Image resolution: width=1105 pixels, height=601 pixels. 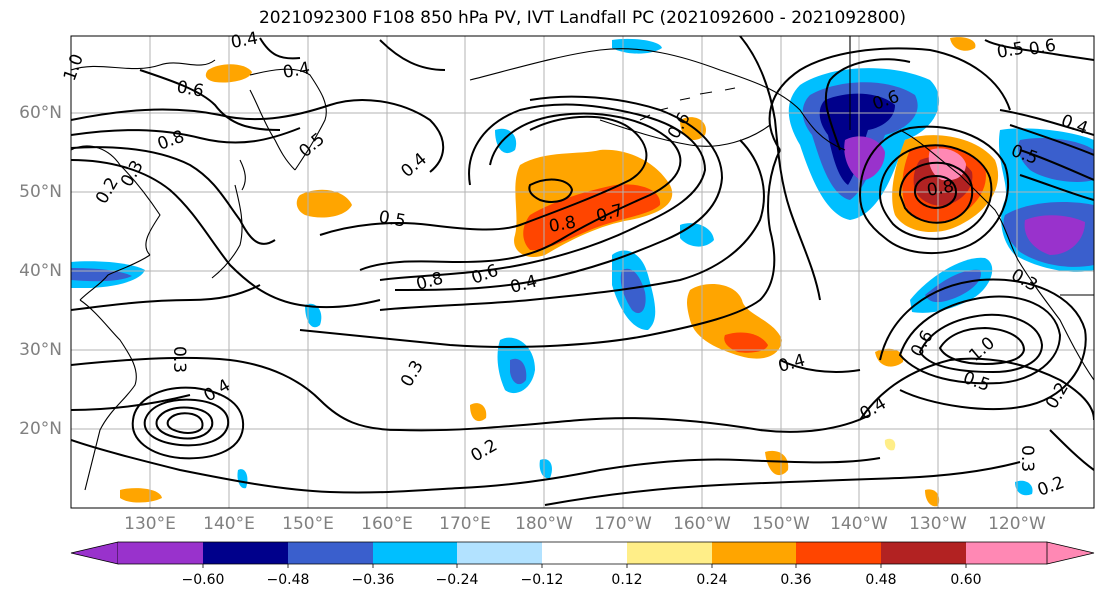 What do you see at coordinates (781, 524) in the screenshot?
I see `lon-label-150w: 150°W` at bounding box center [781, 524].